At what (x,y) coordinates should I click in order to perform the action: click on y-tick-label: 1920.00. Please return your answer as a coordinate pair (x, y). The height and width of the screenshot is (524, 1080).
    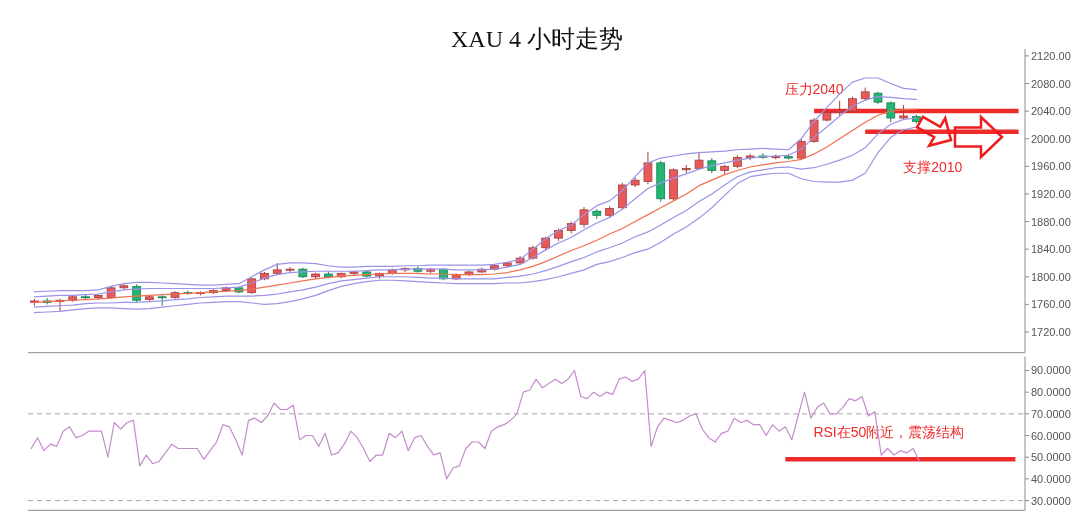
    Looking at the image, I should click on (1051, 193).